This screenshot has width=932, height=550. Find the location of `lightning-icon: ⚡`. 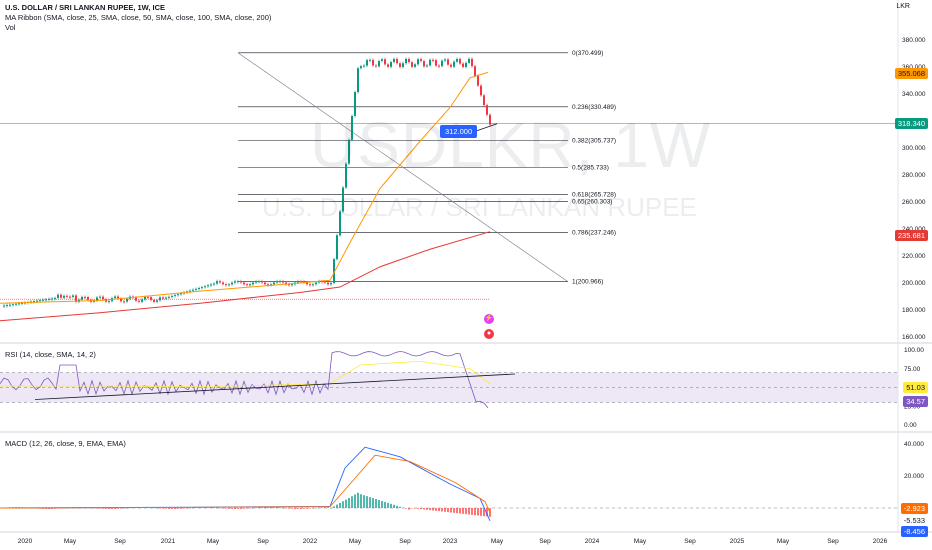

lightning-icon: ⚡ is located at coordinates (489, 319).